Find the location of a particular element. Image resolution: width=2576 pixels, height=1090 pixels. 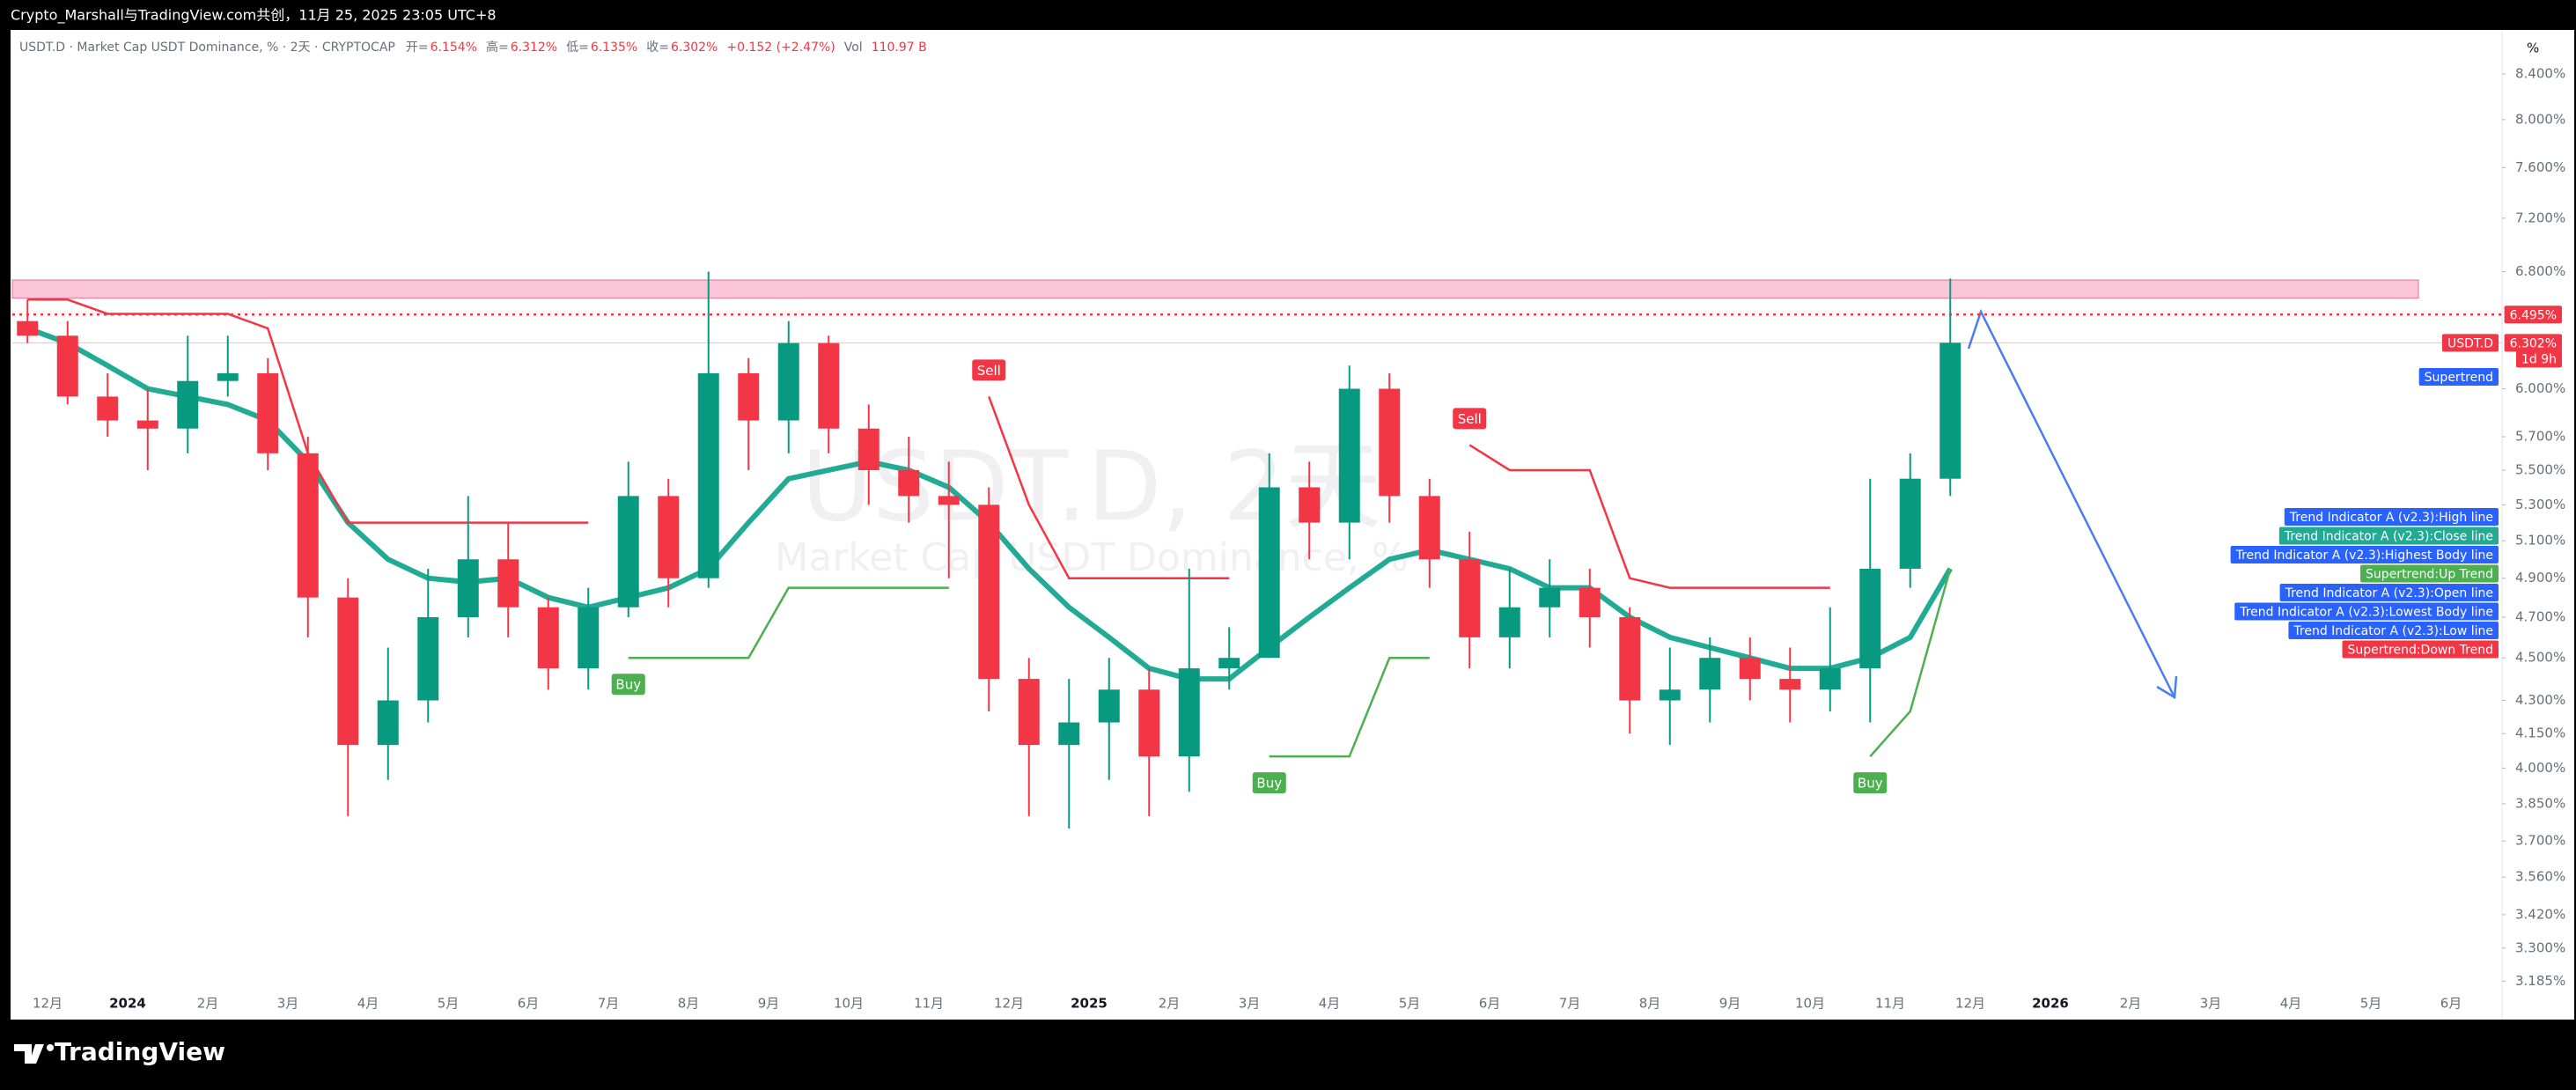

supertrend-tag: Supertrend is located at coordinates (2459, 378).